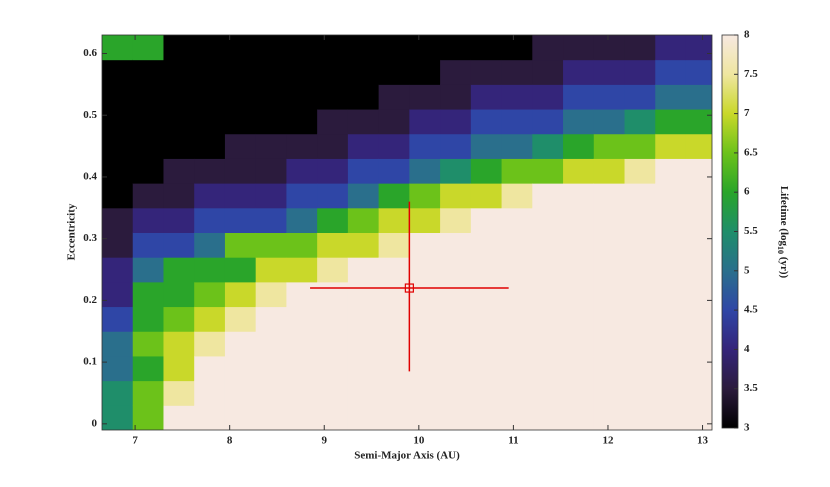  What do you see at coordinates (90, 53) in the screenshot?
I see `y-tick-label: 0.6` at bounding box center [90, 53].